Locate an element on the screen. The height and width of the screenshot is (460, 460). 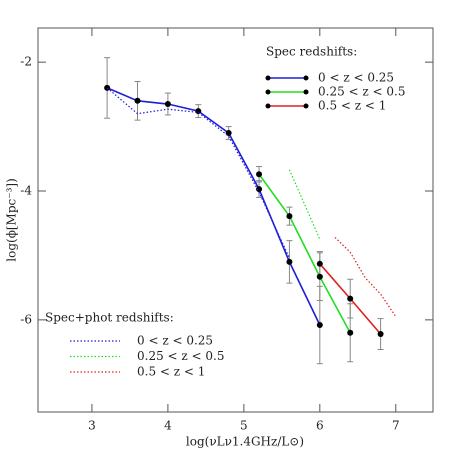
y-tick-label: -4 is located at coordinates (26, 191).